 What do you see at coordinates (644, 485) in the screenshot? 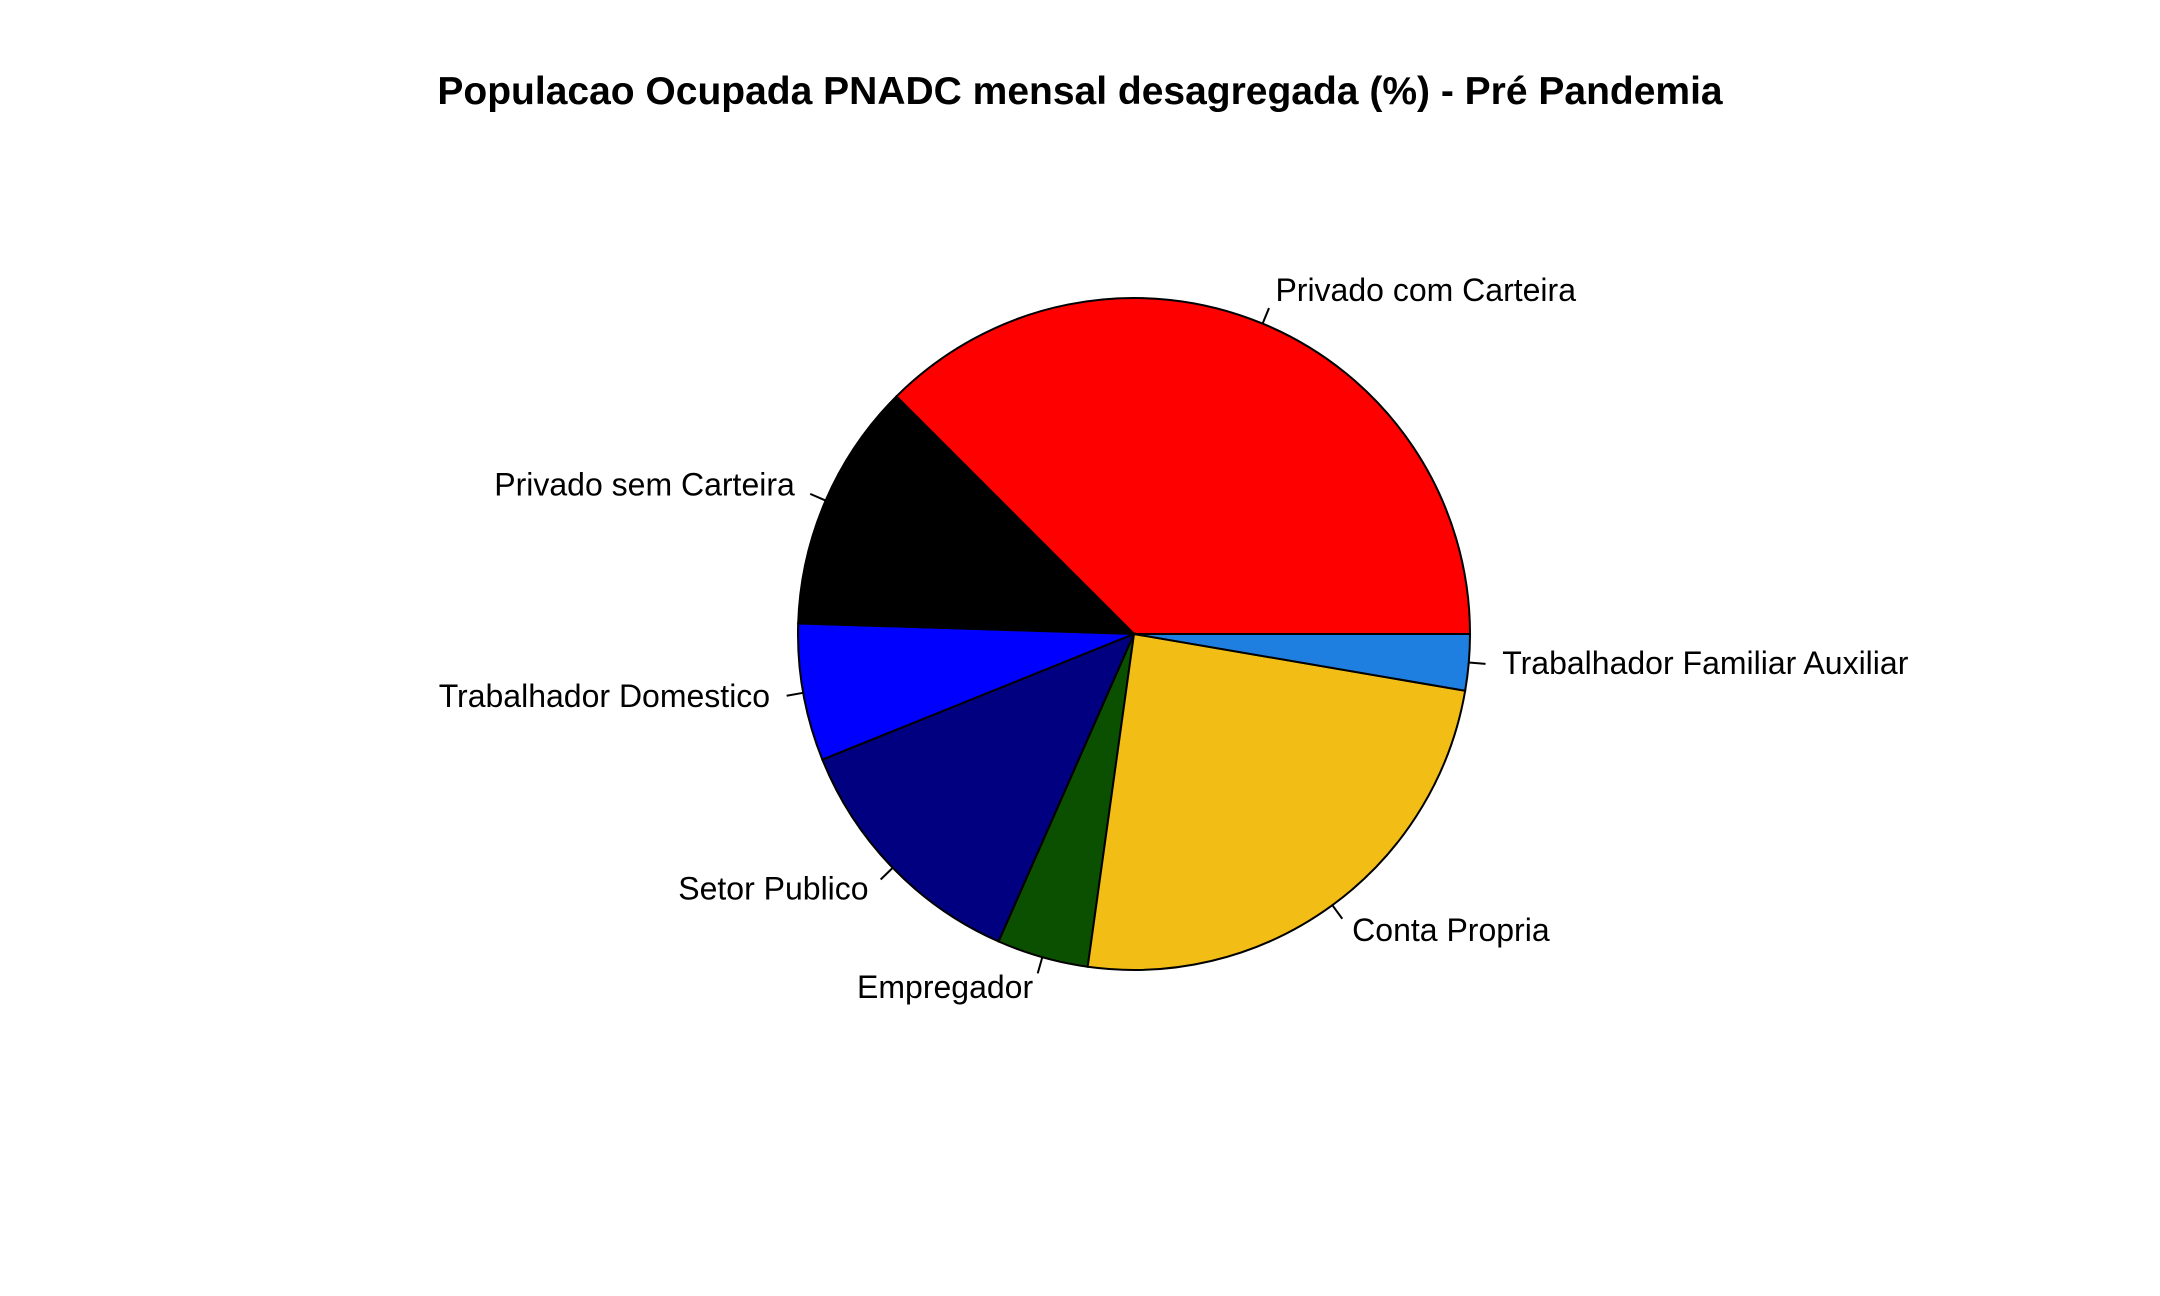
I see `slice-label-privado-sem-carteira: Privado sem Carteira` at bounding box center [644, 485].